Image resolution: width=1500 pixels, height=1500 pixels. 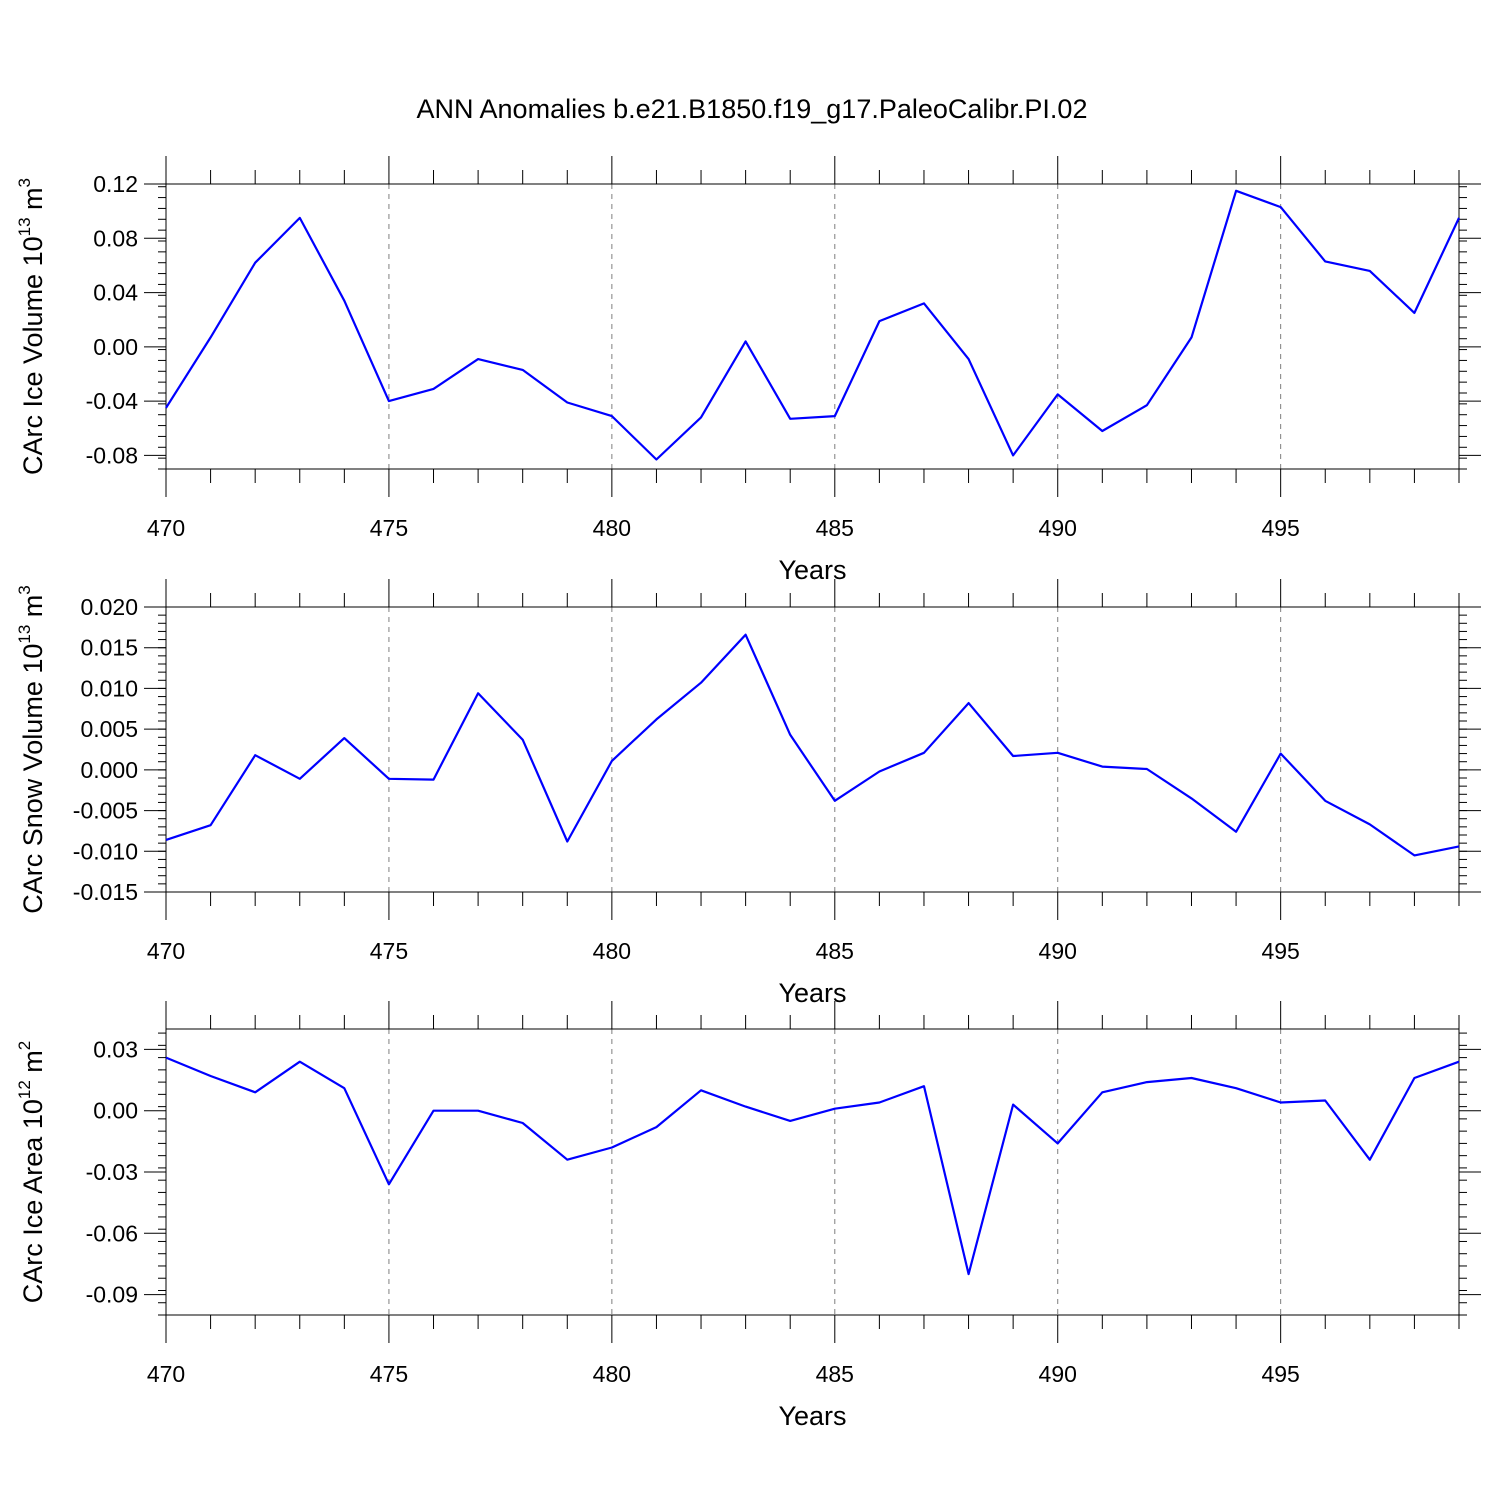 What do you see at coordinates (112, 401) in the screenshot?
I see `y-tick-label: -0.04` at bounding box center [112, 401].